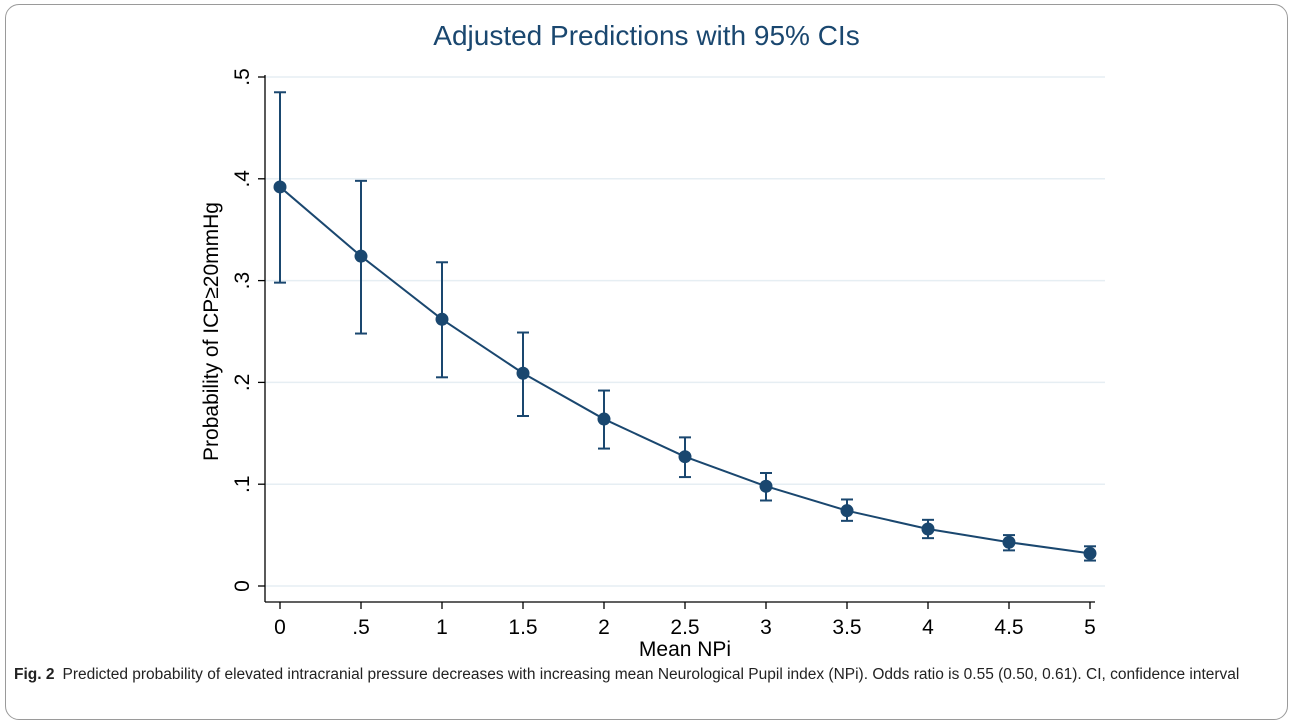 This screenshot has width=1293, height=725. What do you see at coordinates (242, 281) in the screenshot?
I see `y-tick-label: .3` at bounding box center [242, 281].